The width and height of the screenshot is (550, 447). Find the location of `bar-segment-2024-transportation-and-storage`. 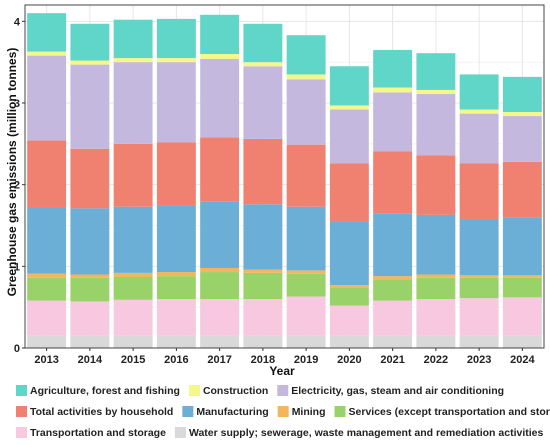

bar-segment-2024-transportation-and-storage is located at coordinates (522, 316).